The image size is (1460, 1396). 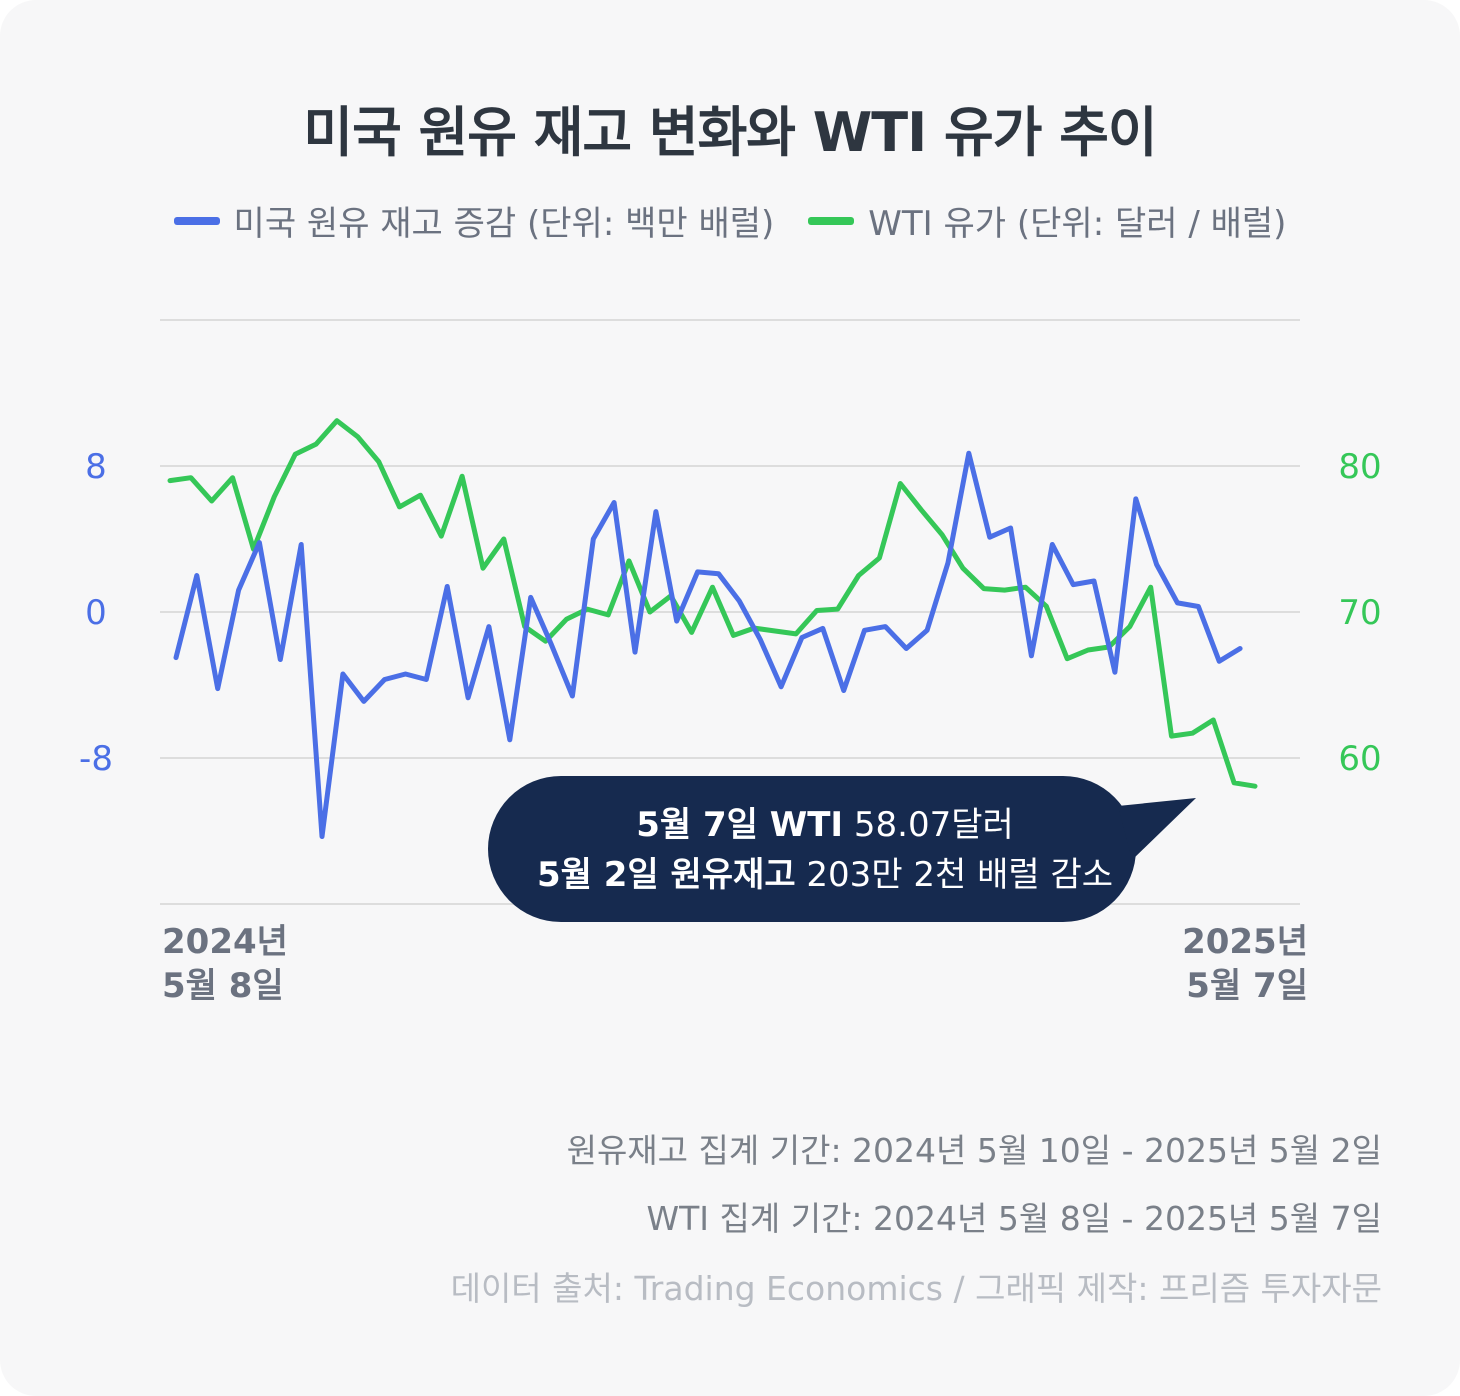 I want to click on callout-line-2: 5월 2일 원유재고 203만 2천 배럴 감소, so click(x=825, y=875).